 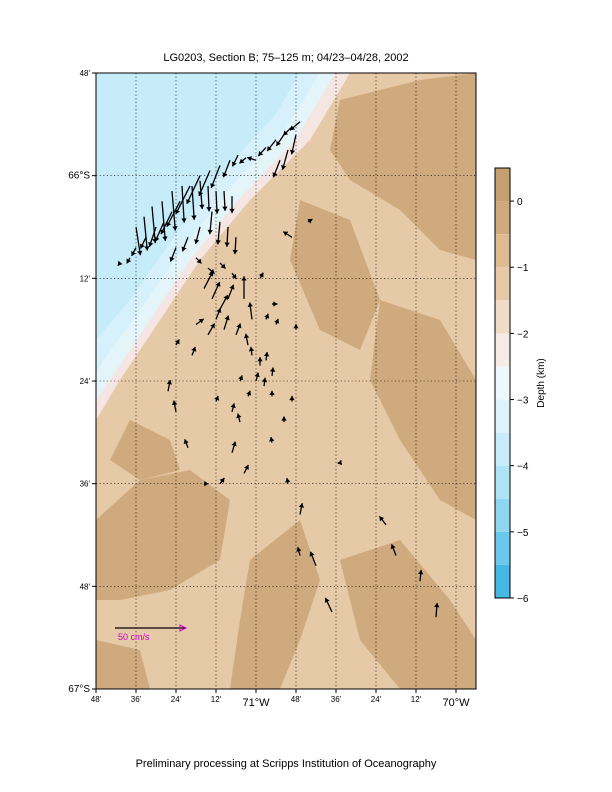 What do you see at coordinates (198, 206) in the screenshot?
I see `ocean-deep` at bounding box center [198, 206].